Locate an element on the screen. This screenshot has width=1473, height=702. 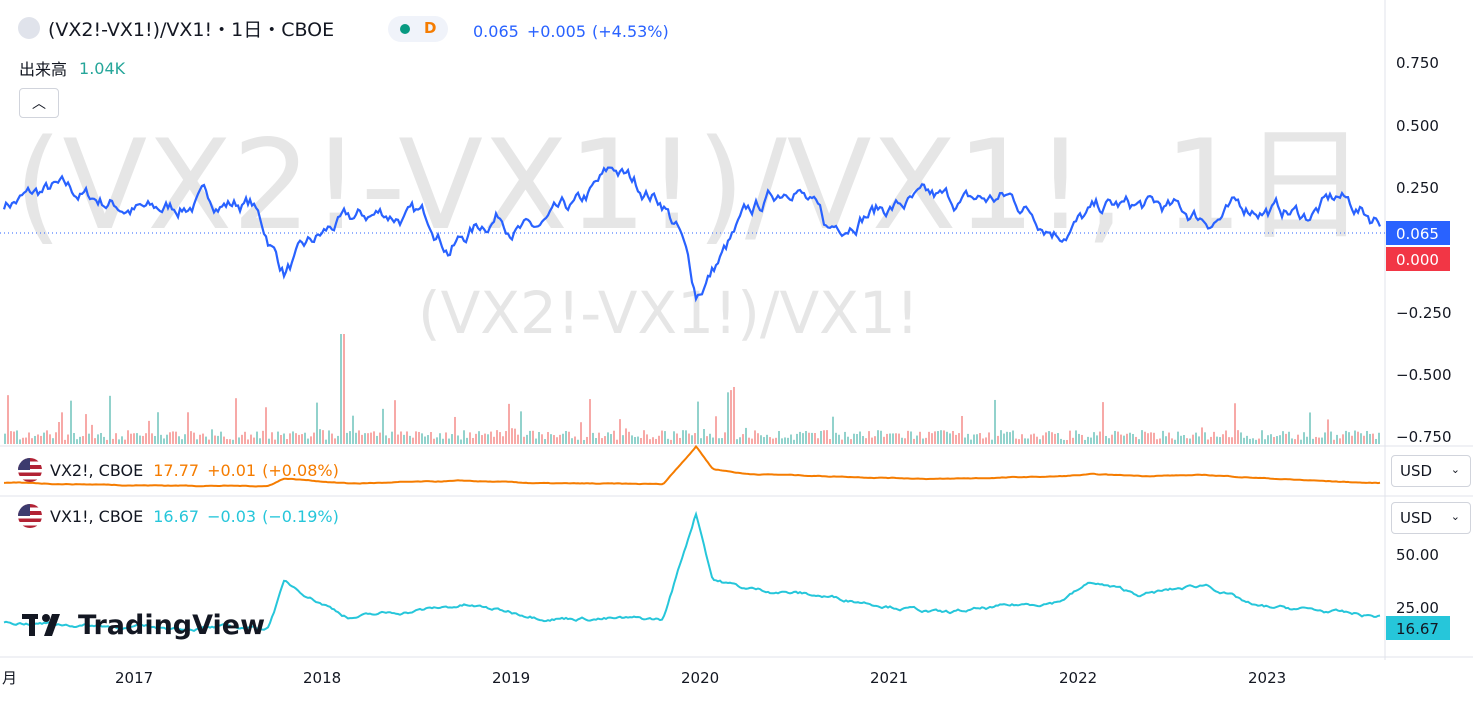
collapse-legend-button: ︿ is located at coordinates (39, 103).